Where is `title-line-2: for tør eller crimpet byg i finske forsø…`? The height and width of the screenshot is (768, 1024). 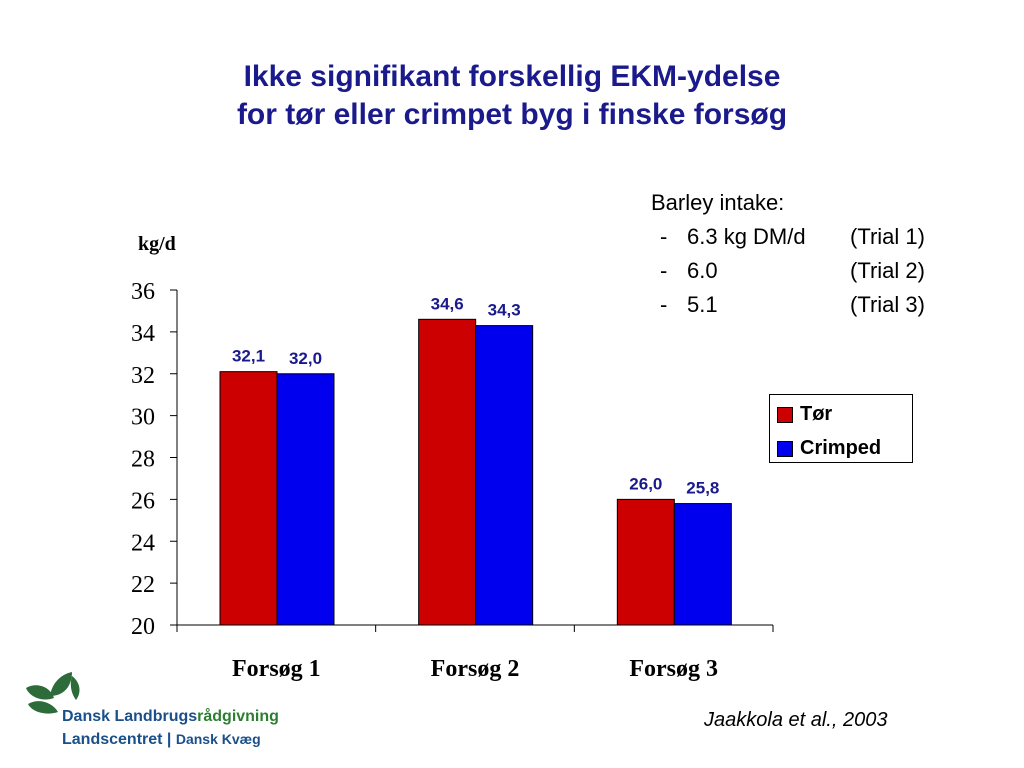 title-line-2: for tør eller crimpet byg i finske forsø… is located at coordinates (512, 114).